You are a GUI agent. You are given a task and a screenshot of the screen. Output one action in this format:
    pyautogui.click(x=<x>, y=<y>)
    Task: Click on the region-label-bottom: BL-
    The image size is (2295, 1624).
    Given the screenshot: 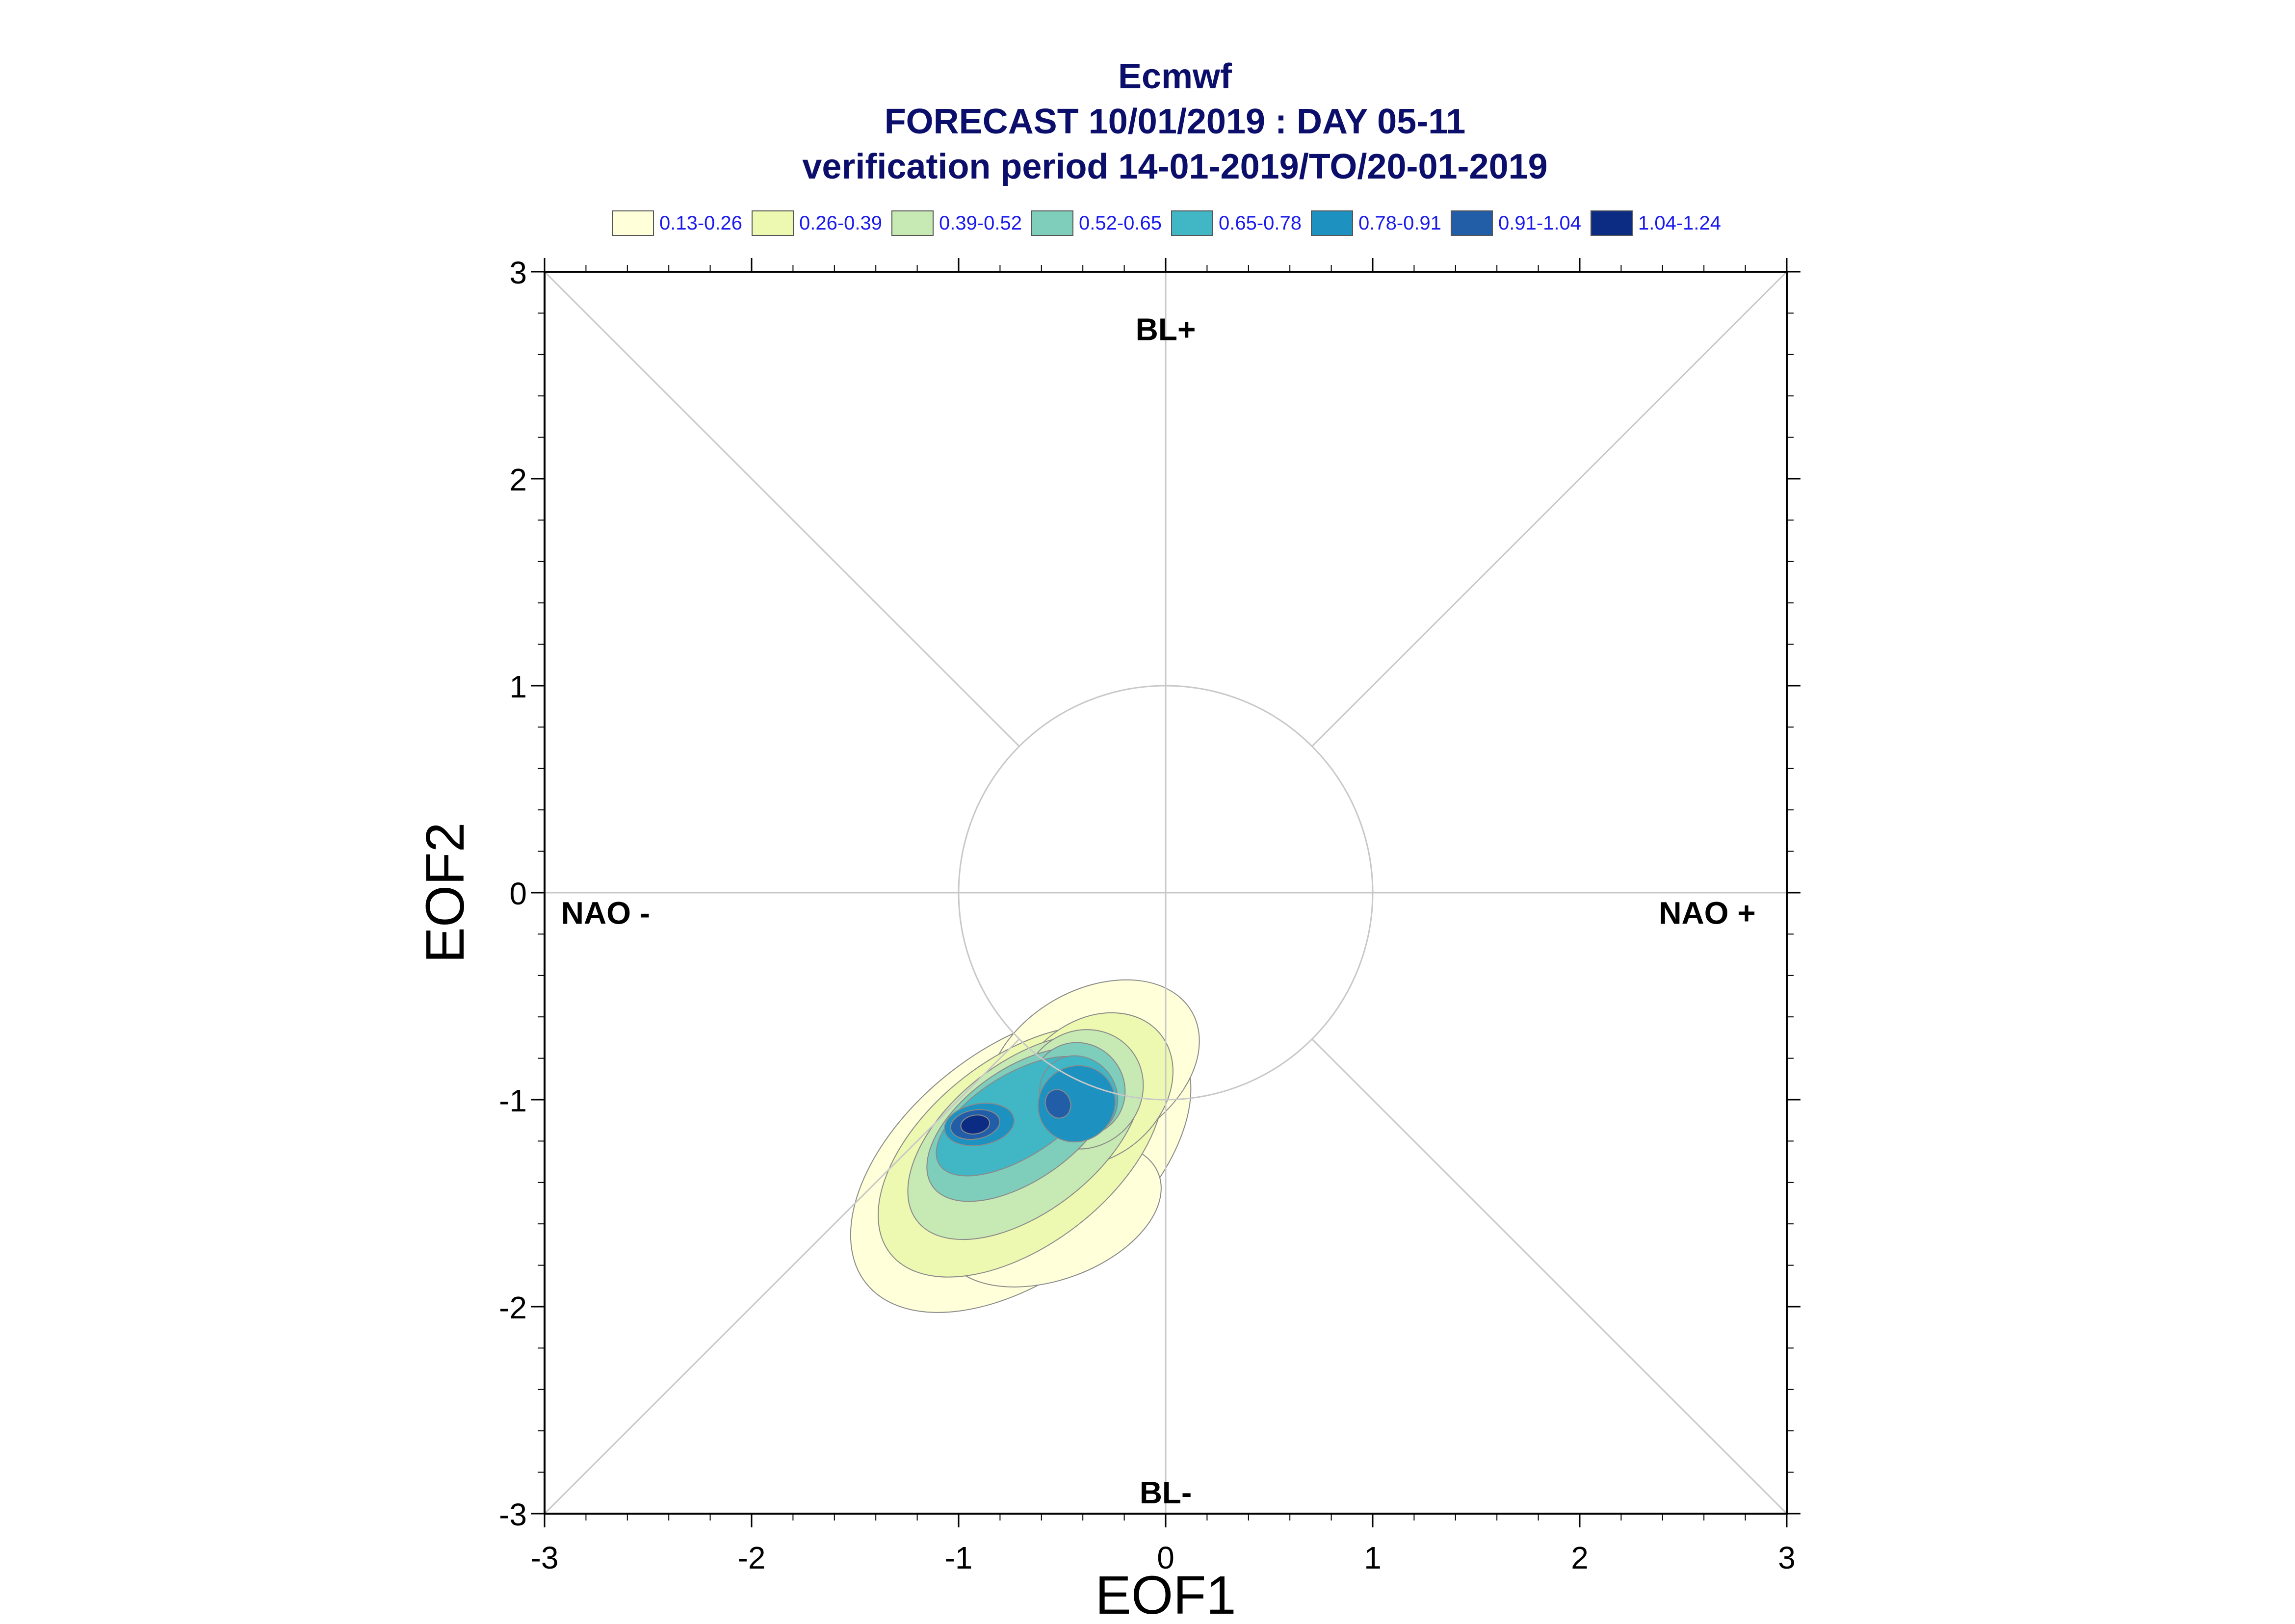 What is the action you would take?
    pyautogui.click(x=1166, y=1492)
    